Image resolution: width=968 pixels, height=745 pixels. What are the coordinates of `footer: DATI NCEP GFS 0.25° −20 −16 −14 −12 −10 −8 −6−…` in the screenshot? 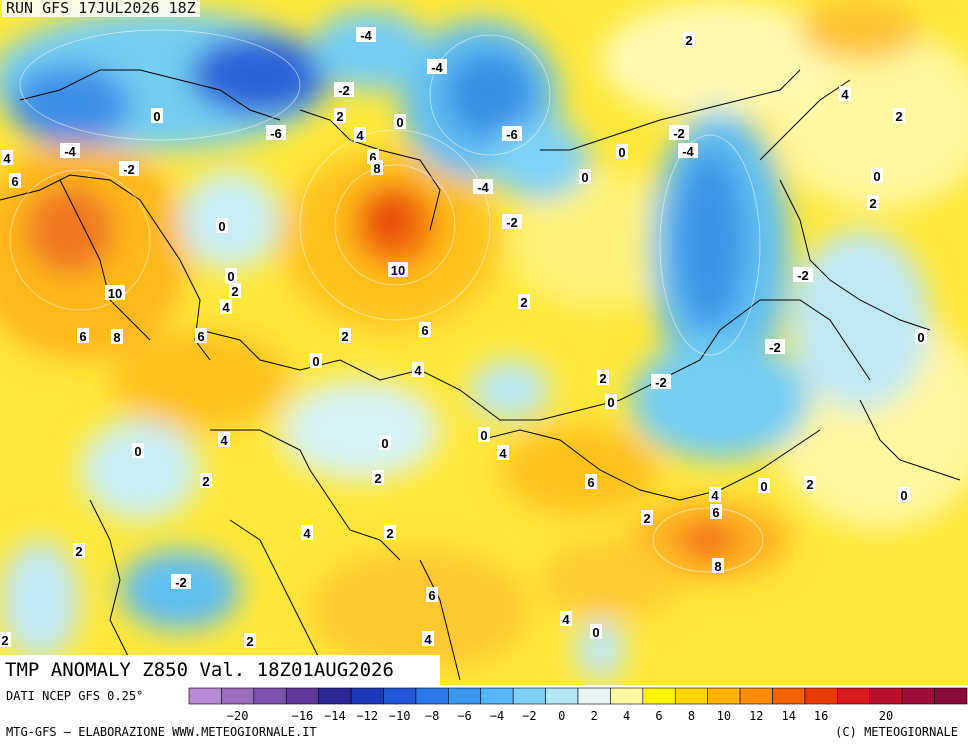 It's located at (484, 715).